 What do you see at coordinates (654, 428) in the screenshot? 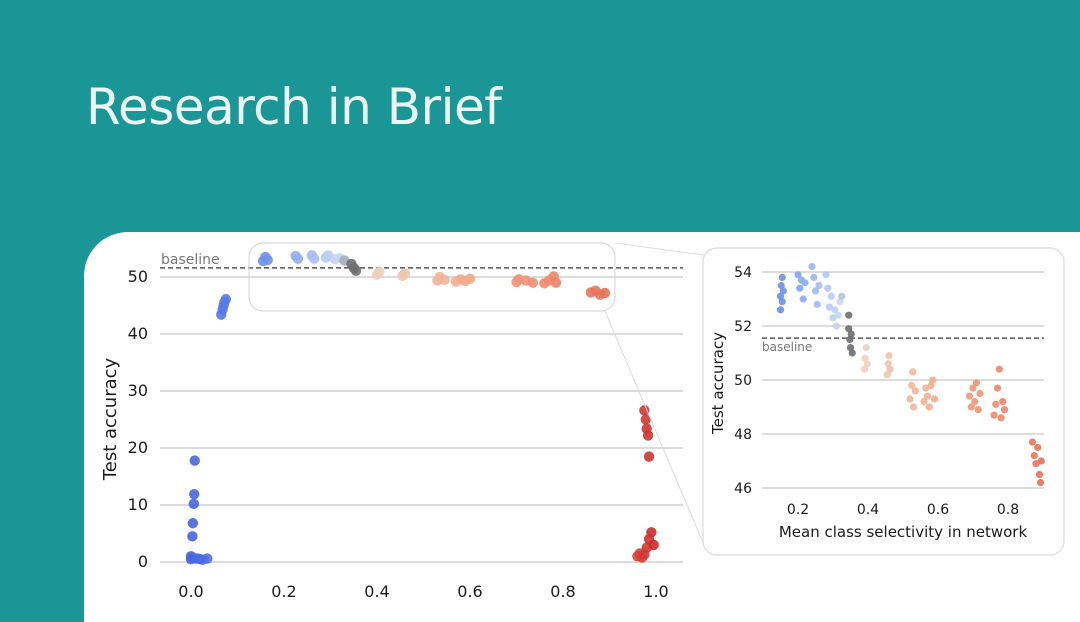
I see `zoom-connector-bottom` at bounding box center [654, 428].